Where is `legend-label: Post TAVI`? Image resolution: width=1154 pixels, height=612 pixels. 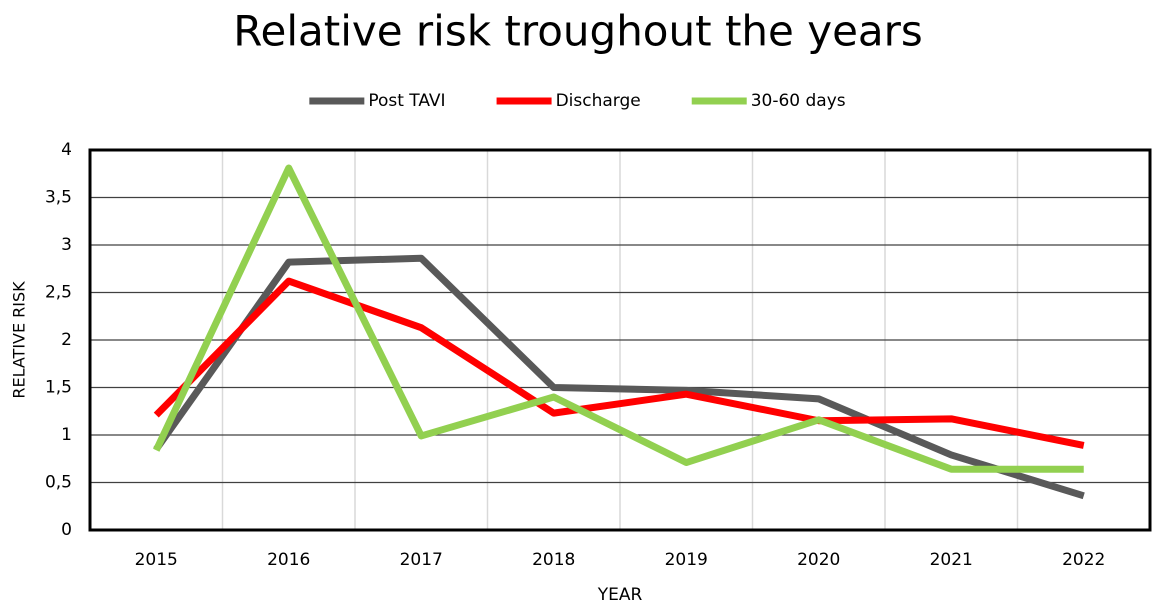 legend-label: Post TAVI is located at coordinates (406, 101).